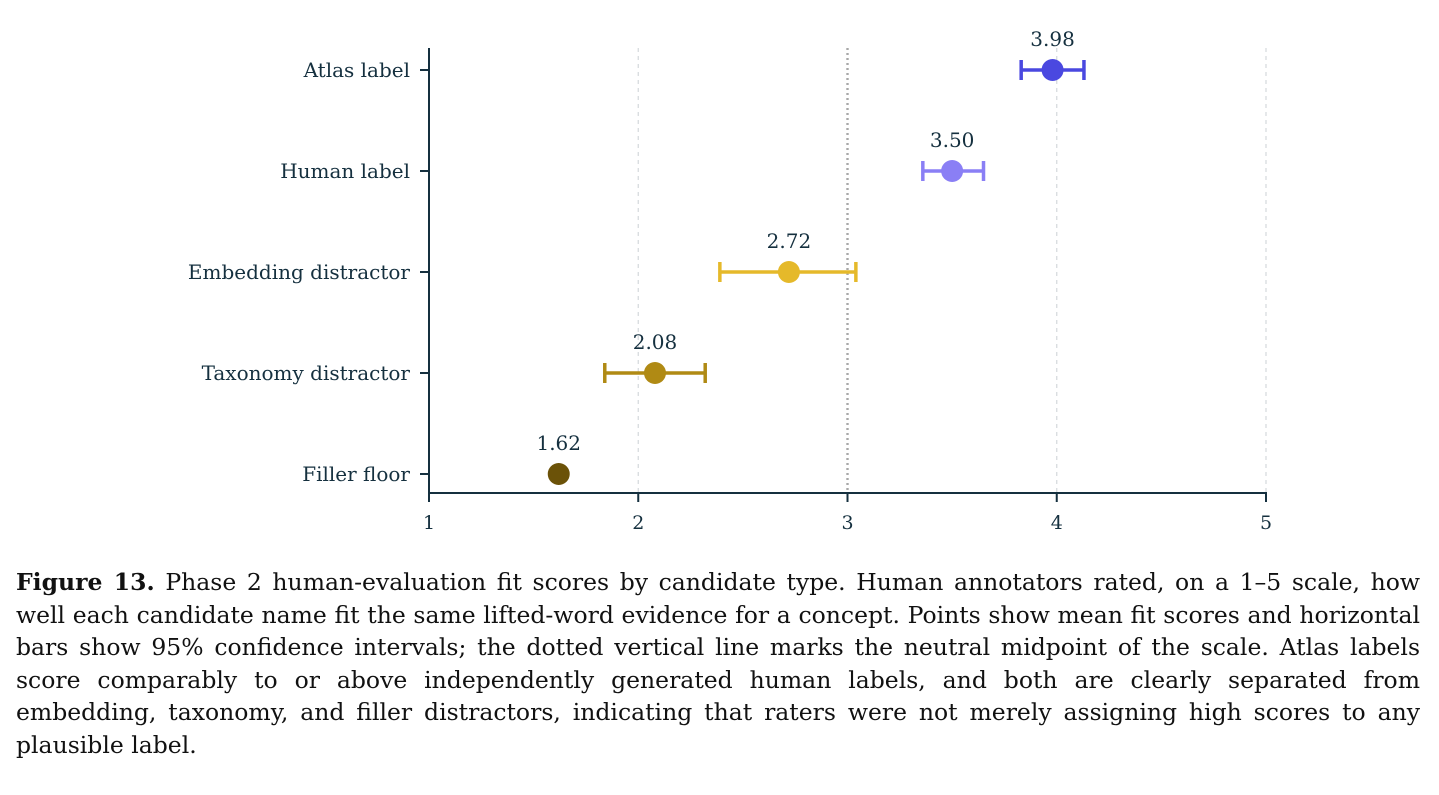  What do you see at coordinates (1266, 523) in the screenshot?
I see `x-tick-label-5: 5` at bounding box center [1266, 523].